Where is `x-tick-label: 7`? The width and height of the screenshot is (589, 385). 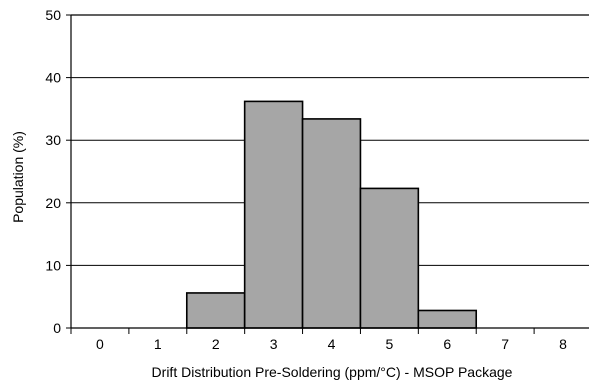
x-tick-label: 7 is located at coordinates (505, 344).